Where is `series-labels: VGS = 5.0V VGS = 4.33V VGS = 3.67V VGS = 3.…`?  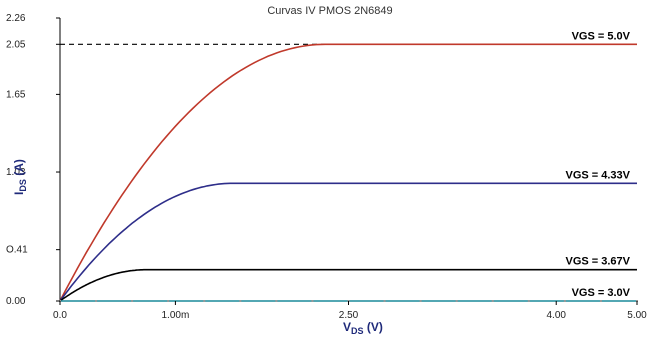 series-labels: VGS = 5.0V VGS = 4.33V VGS = 3.67V VGS = 3.… is located at coordinates (597, 164).